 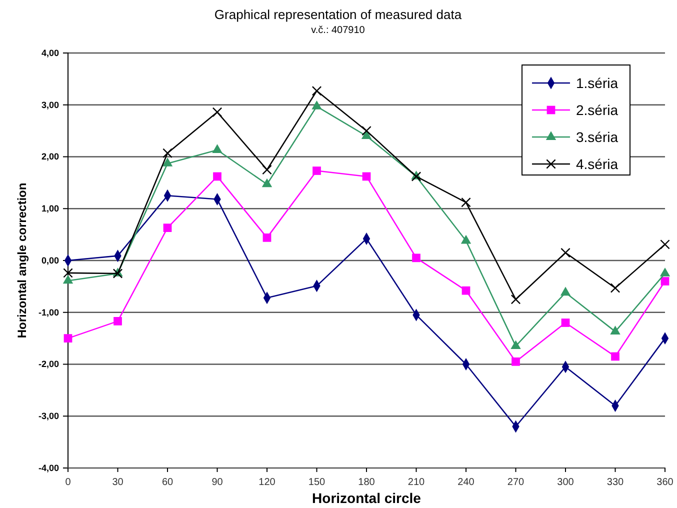 What do you see at coordinates (48, 416) in the screenshot?
I see `y-tick-label: -3,00` at bounding box center [48, 416].